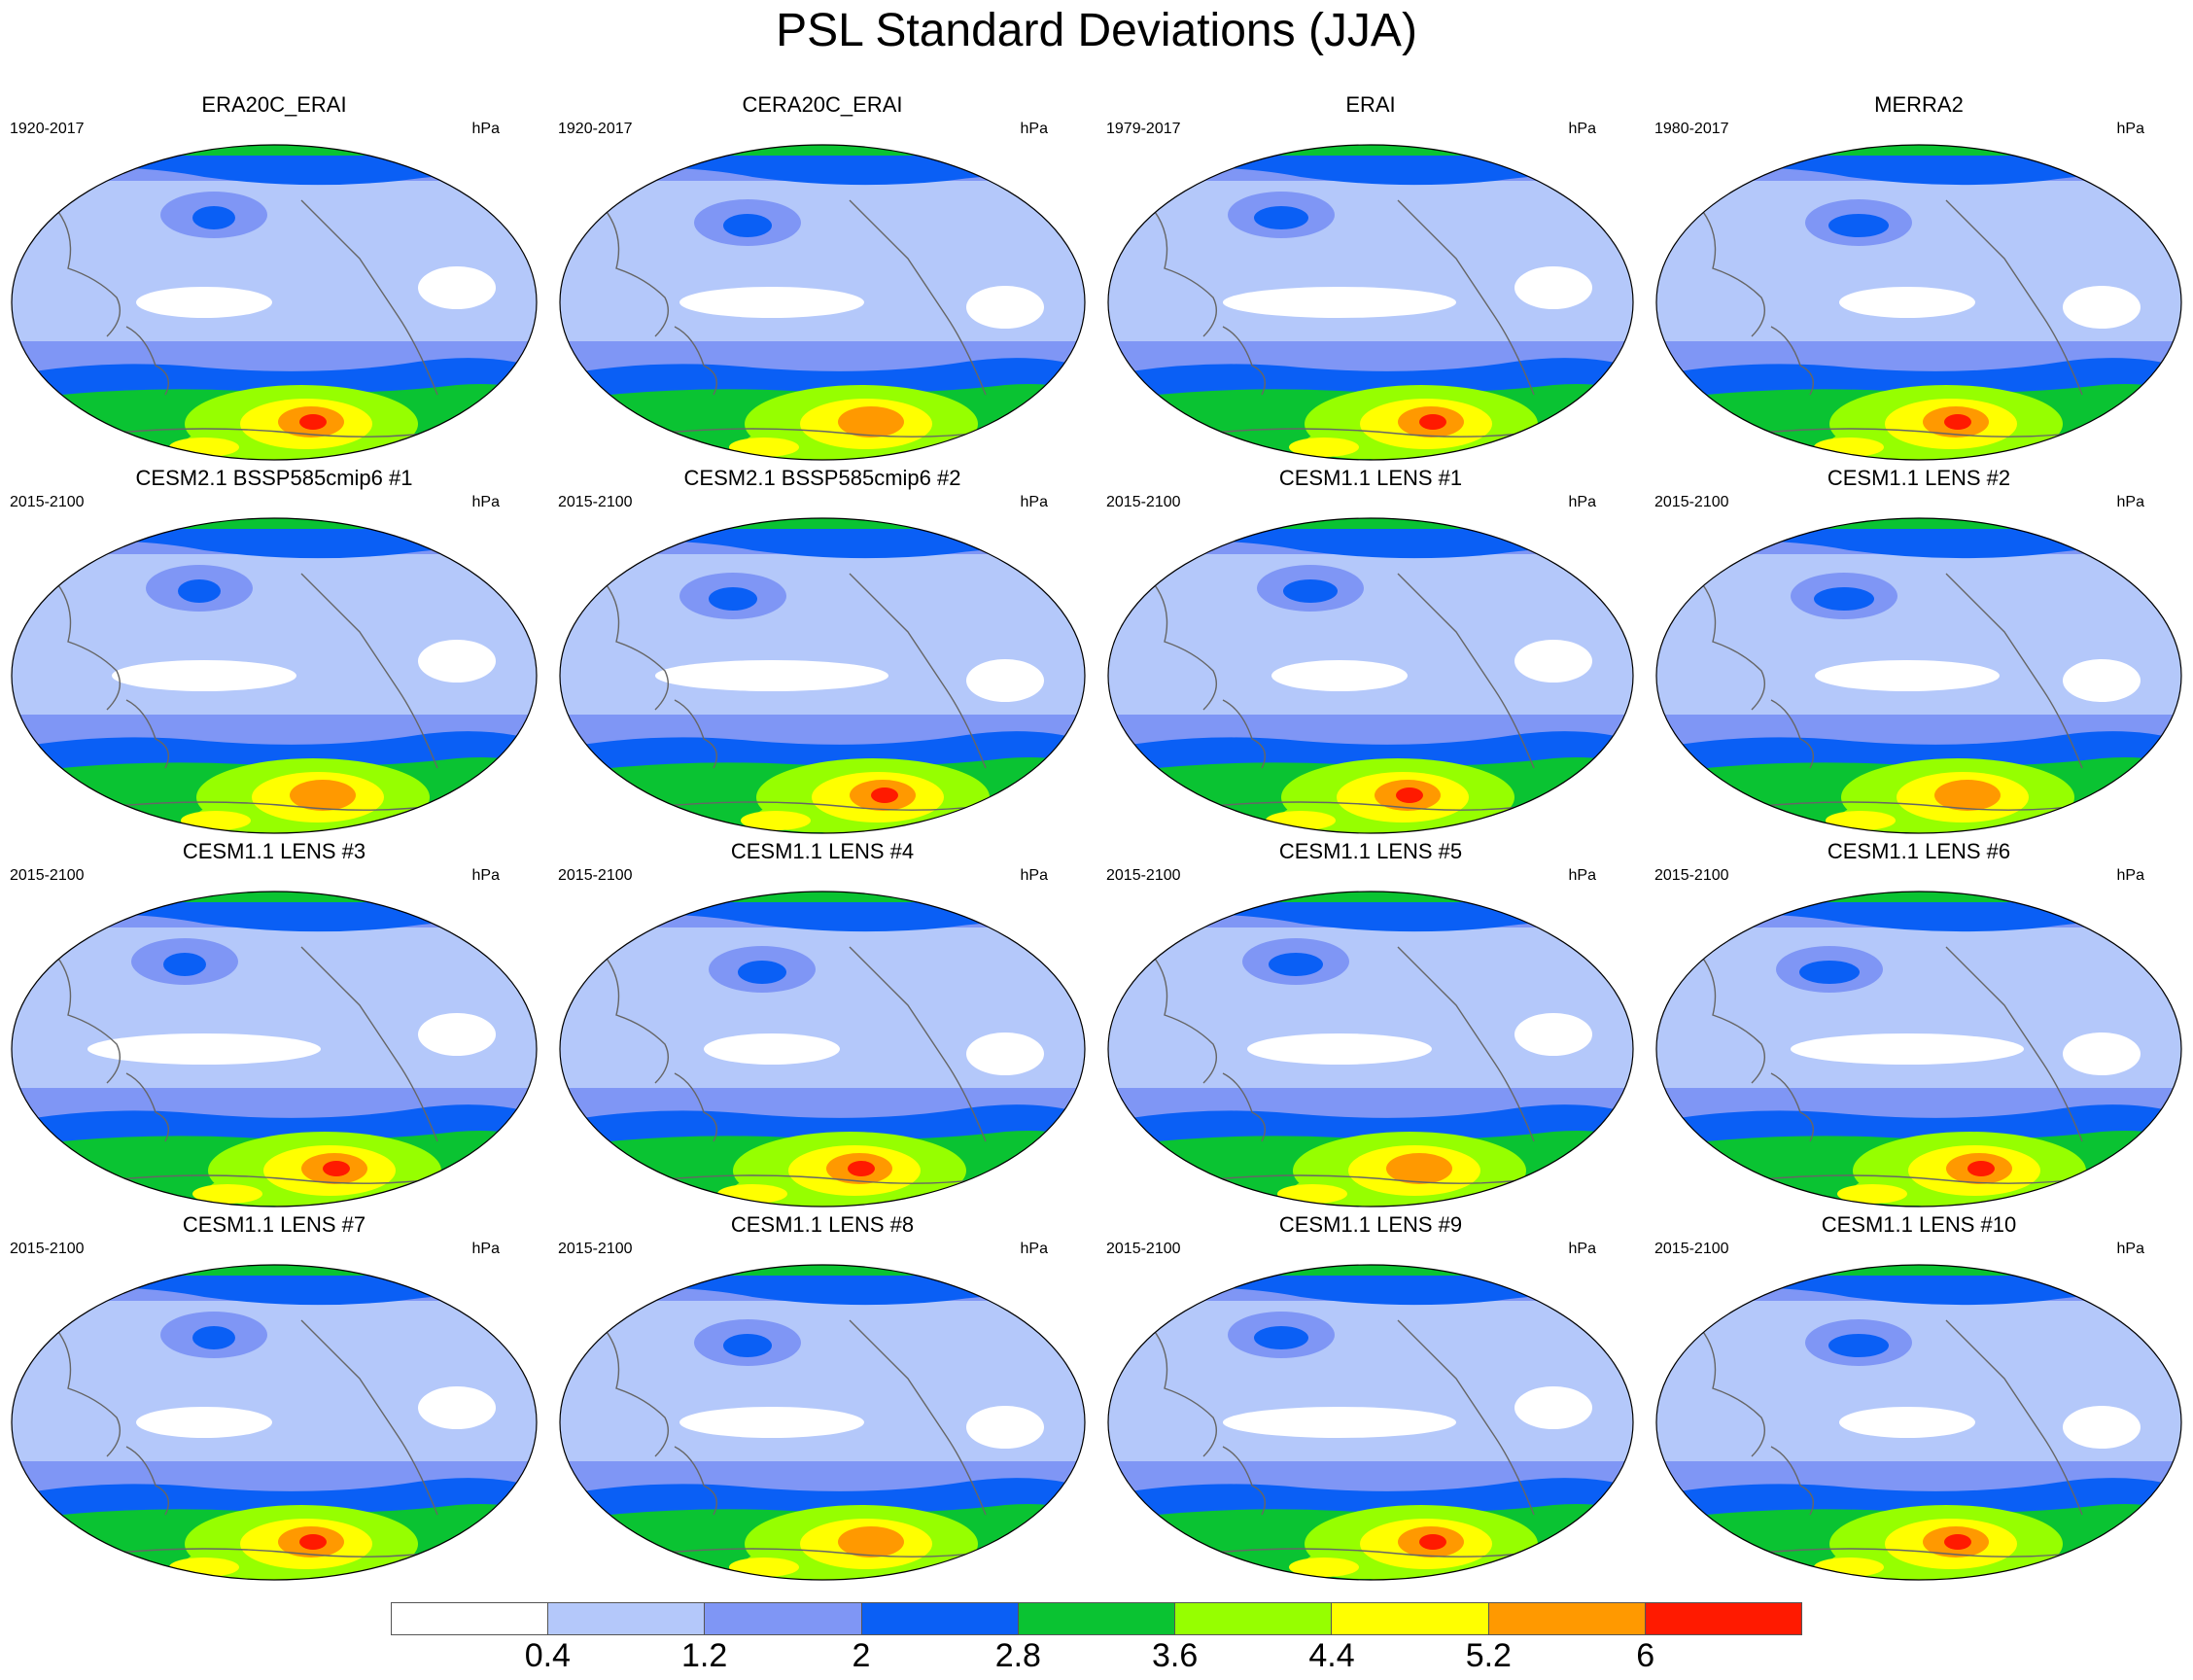  Describe the element at coordinates (274, 1224) in the screenshot. I see `panel-title: CESM1.1 LENS #7` at that location.